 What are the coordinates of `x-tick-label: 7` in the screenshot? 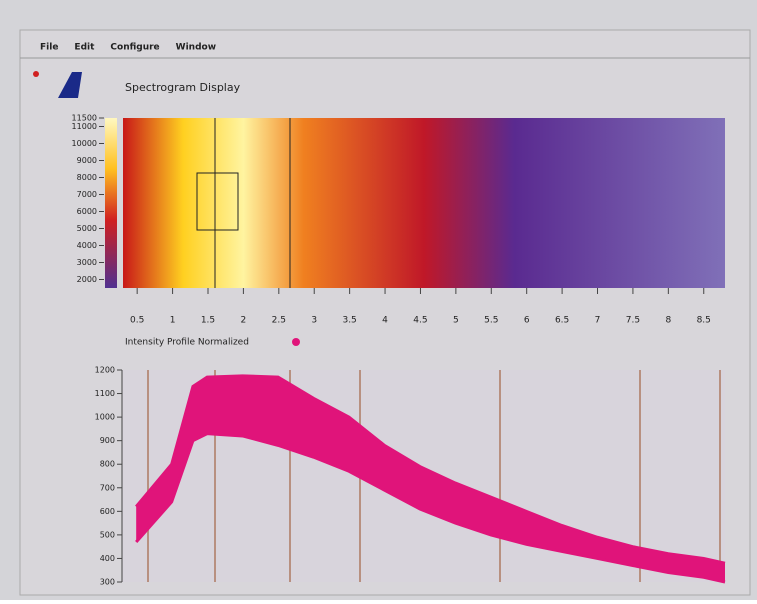 It's located at (598, 321).